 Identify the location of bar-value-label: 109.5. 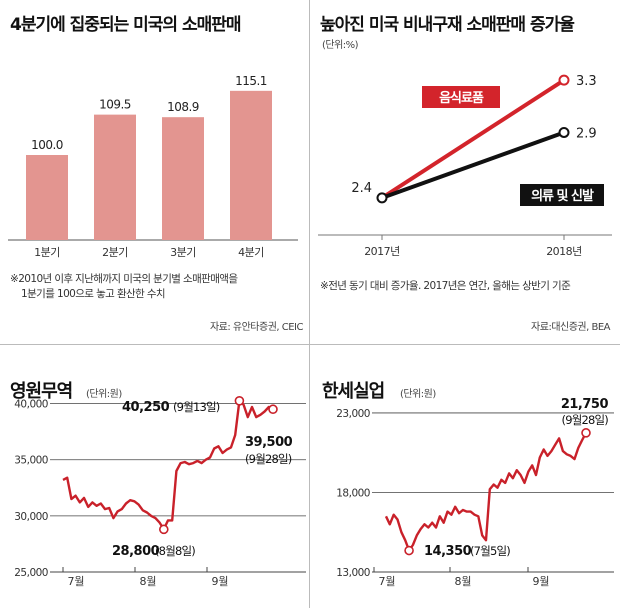
(115, 105).